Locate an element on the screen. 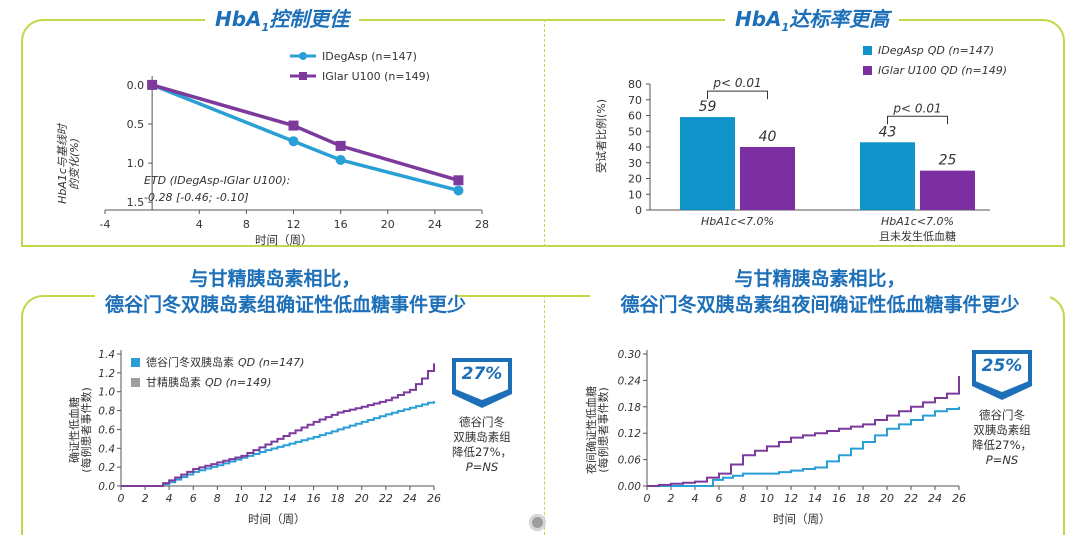 Image resolution: width=1080 pixels, height=539 pixels. bar-value-label: 59 is located at coordinates (708, 107).